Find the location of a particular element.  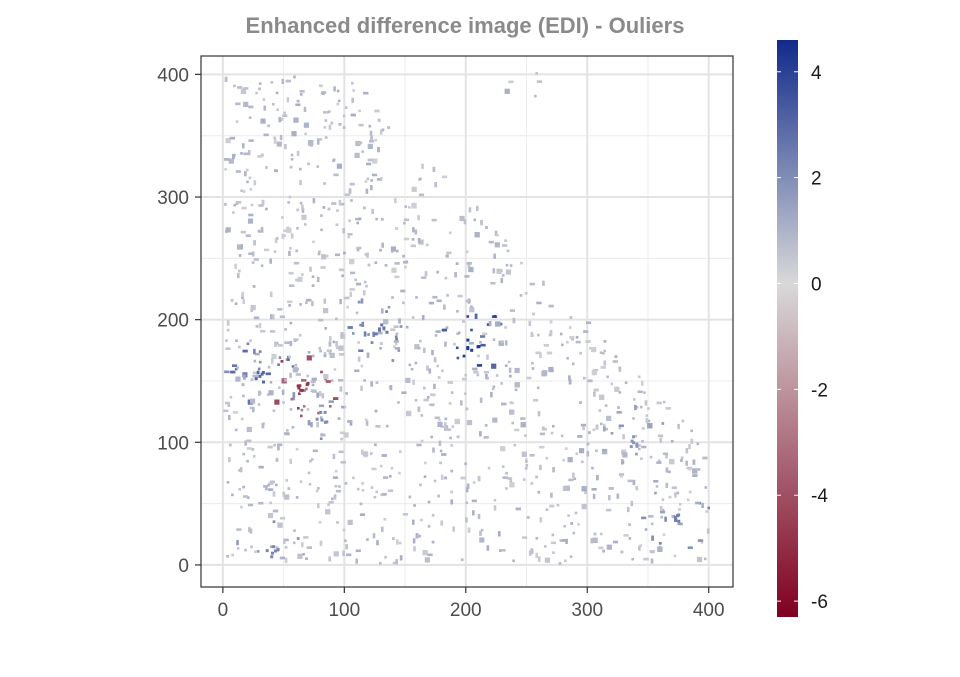

colorbar-tick-label: -6 is located at coordinates (819, 602).